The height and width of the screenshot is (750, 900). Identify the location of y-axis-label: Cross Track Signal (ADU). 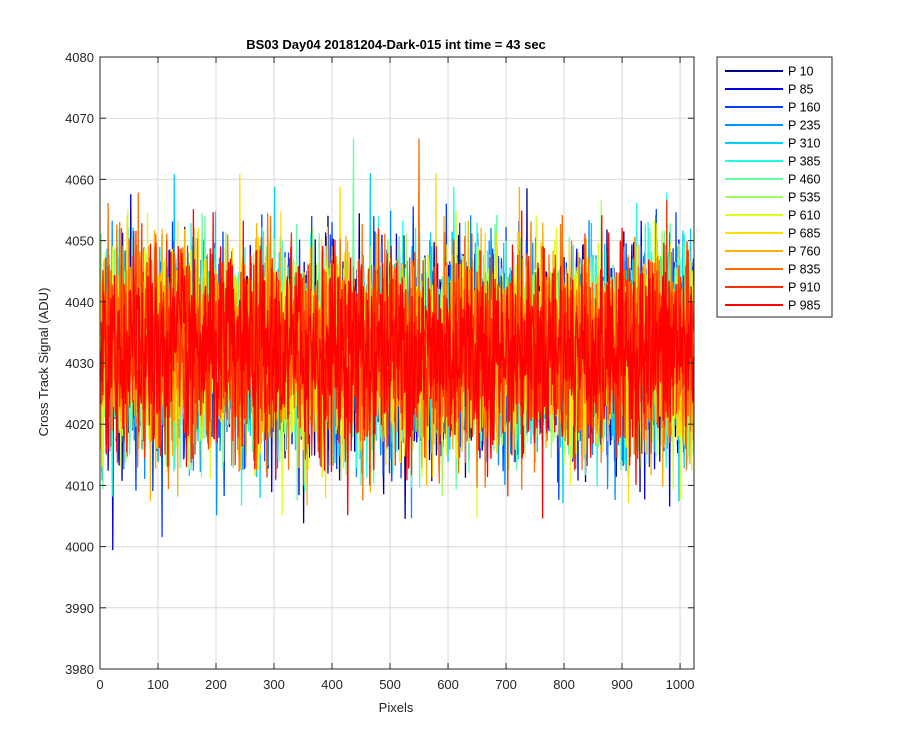
(43, 362).